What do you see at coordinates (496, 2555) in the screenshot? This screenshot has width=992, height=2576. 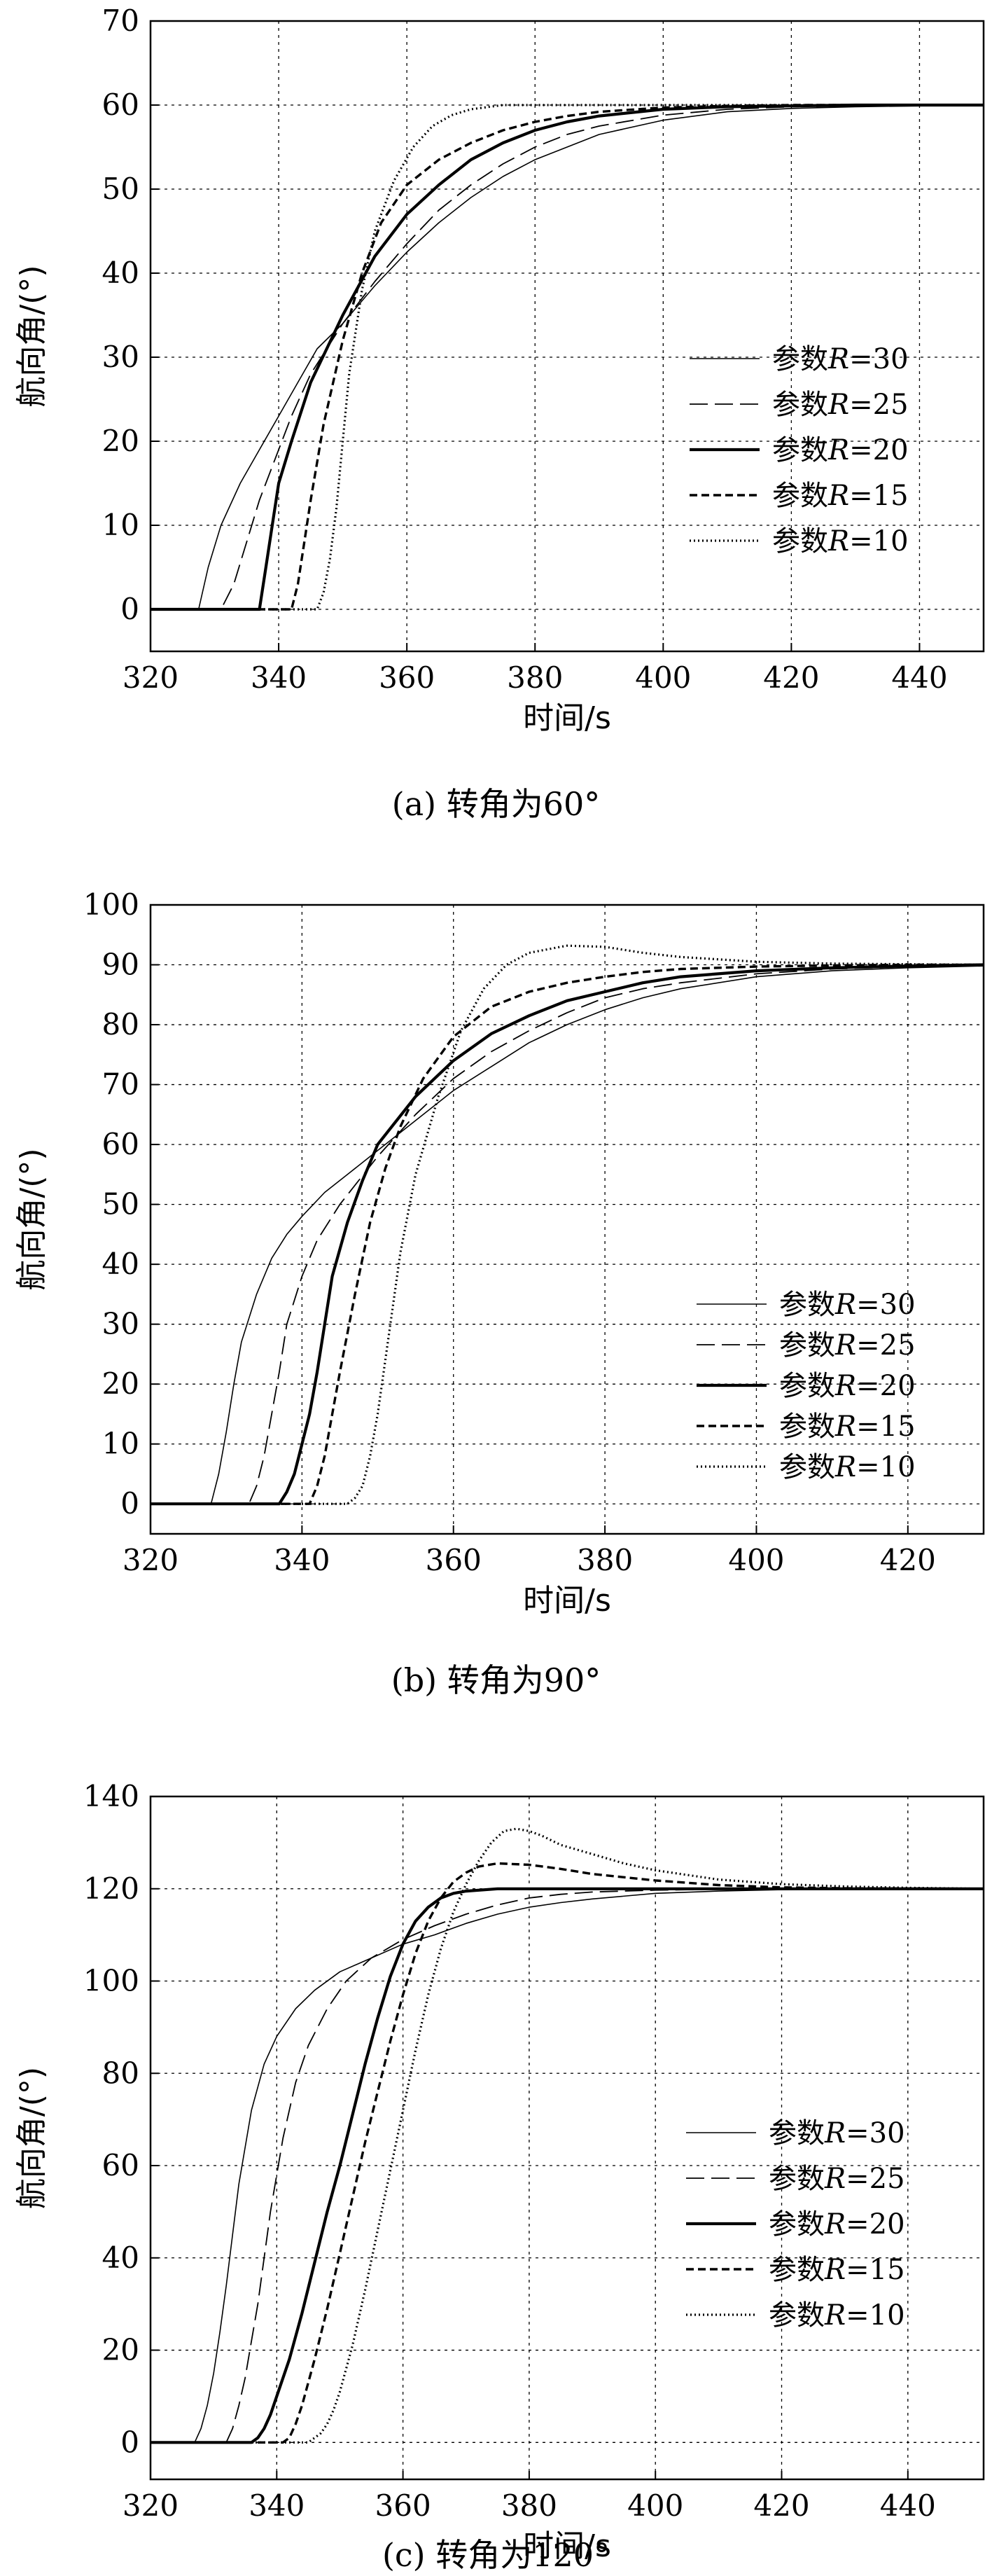 I see `chart-c-caption: (c) 转角为120°` at bounding box center [496, 2555].